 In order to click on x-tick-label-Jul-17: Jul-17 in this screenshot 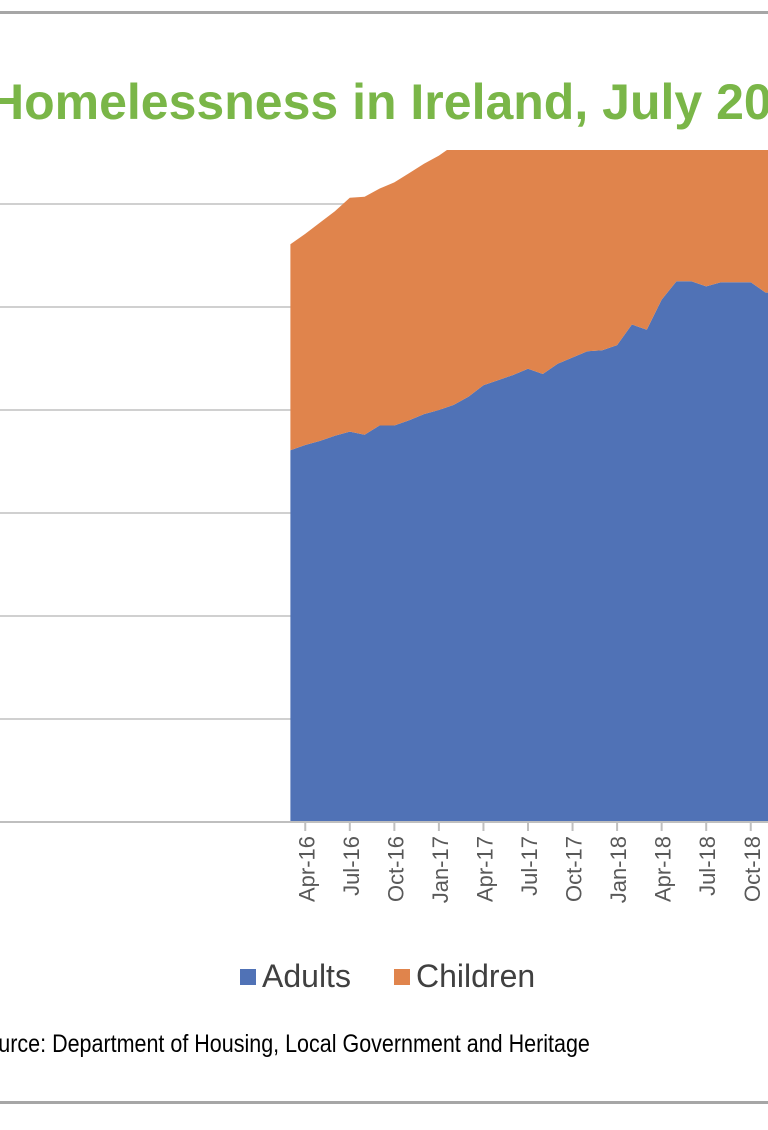, I will do `click(529, 866)`.